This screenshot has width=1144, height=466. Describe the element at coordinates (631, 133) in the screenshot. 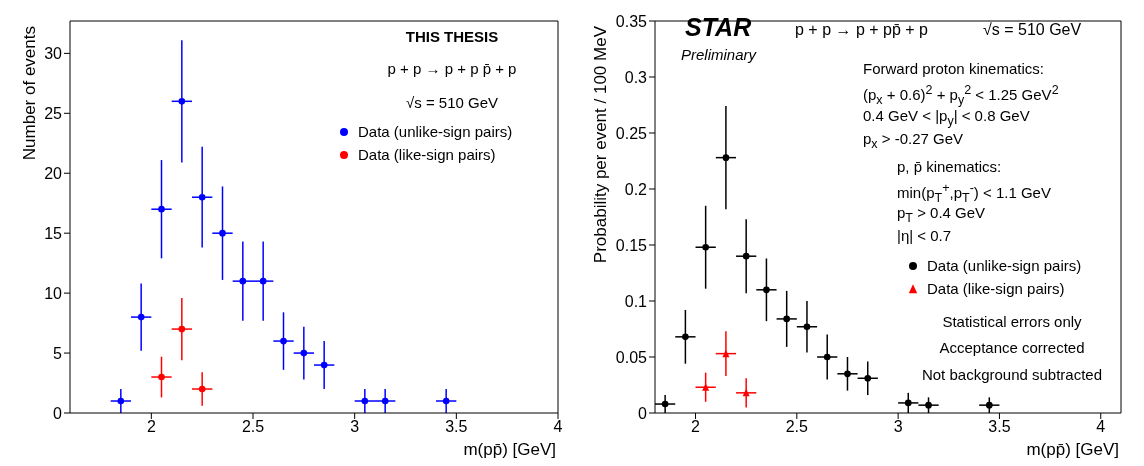

I see `y-tick-label: 0.25` at that location.